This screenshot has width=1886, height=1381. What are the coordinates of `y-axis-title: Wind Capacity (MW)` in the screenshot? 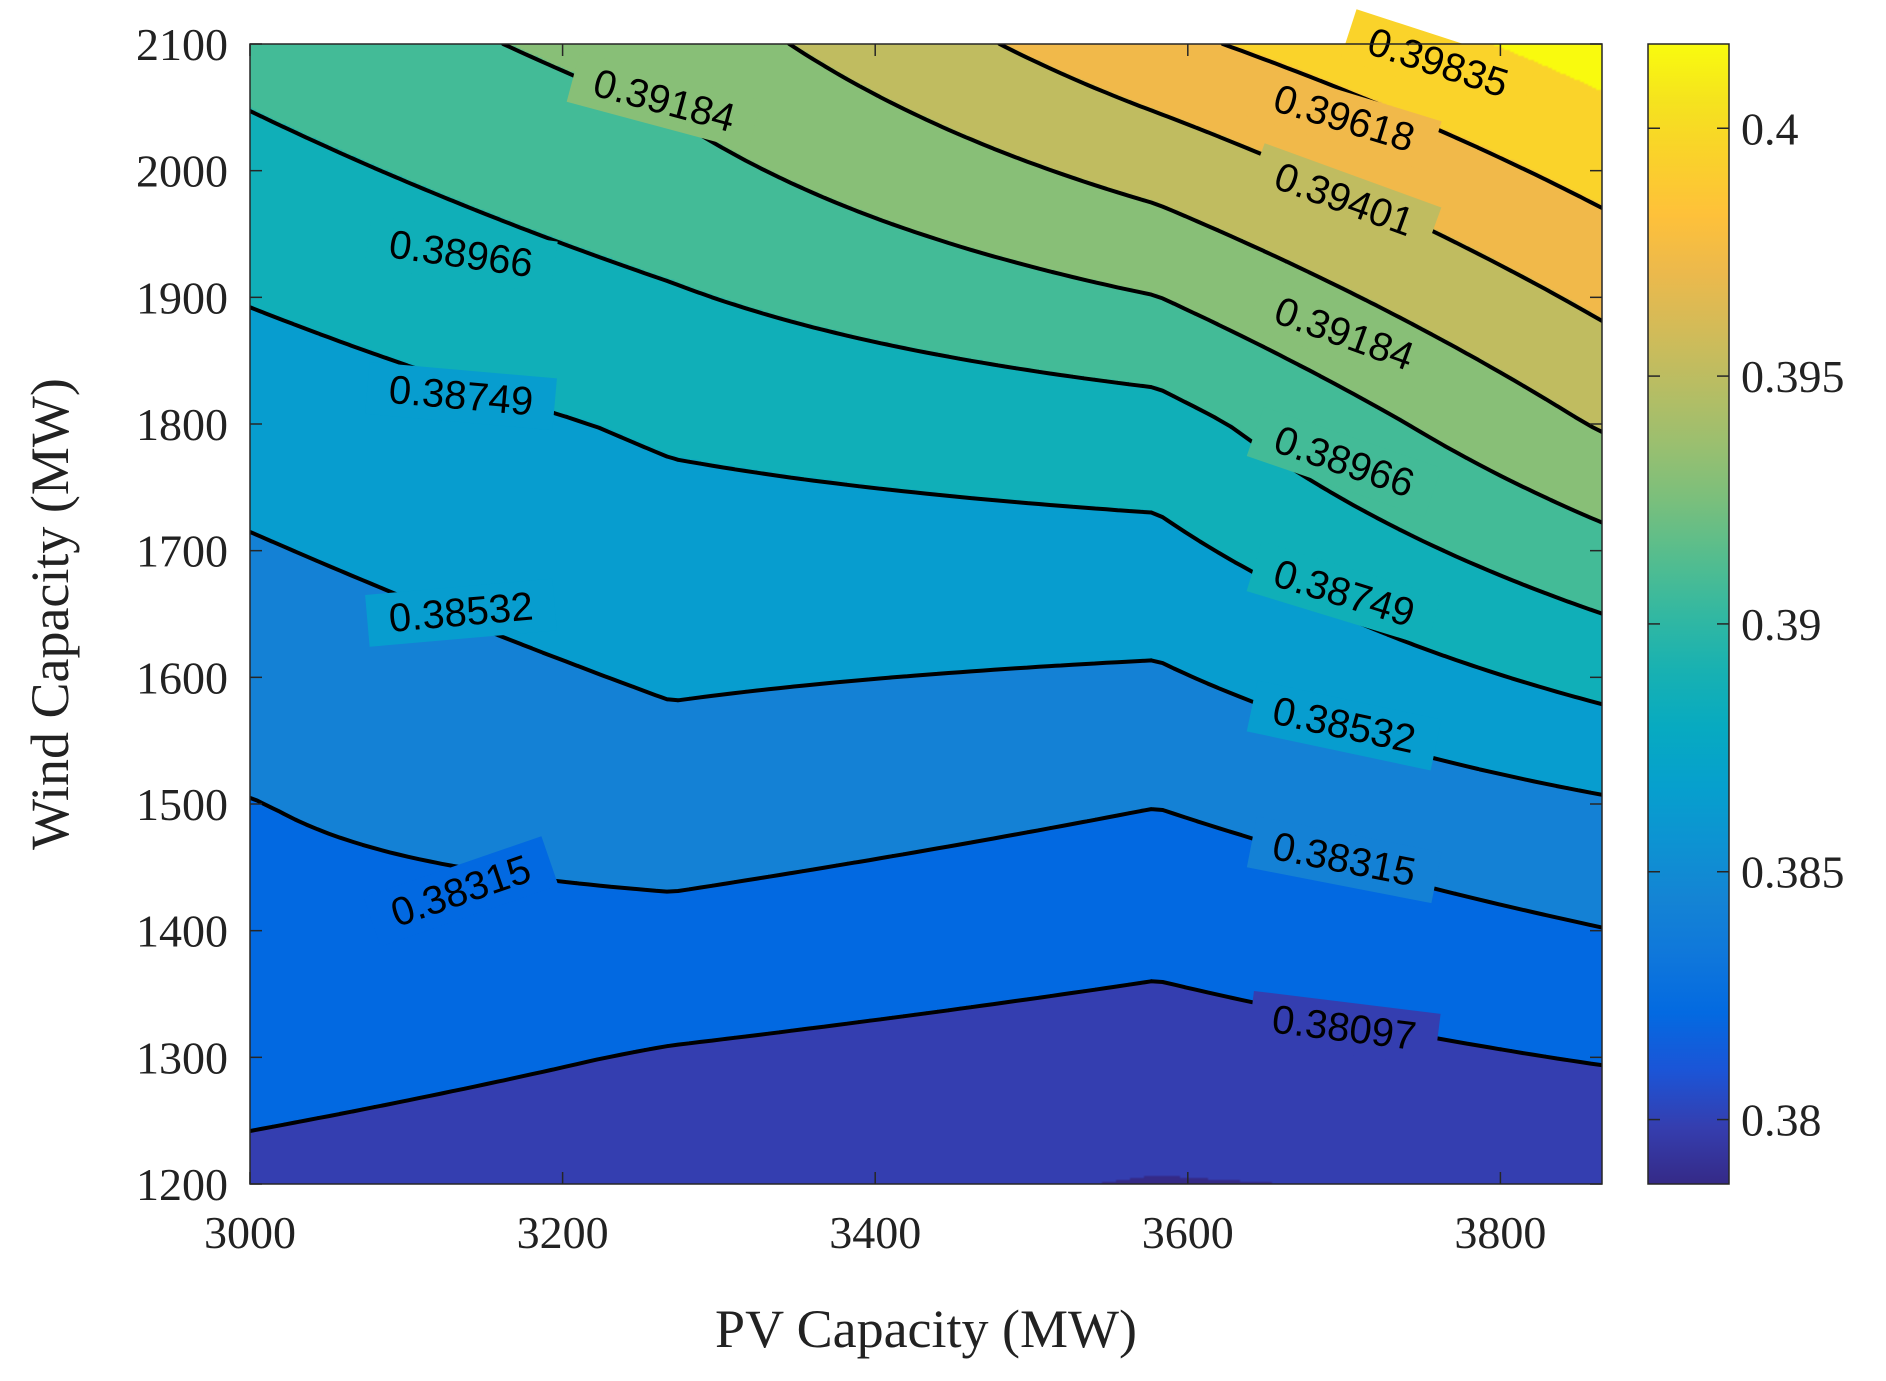 It's located at (50, 614).